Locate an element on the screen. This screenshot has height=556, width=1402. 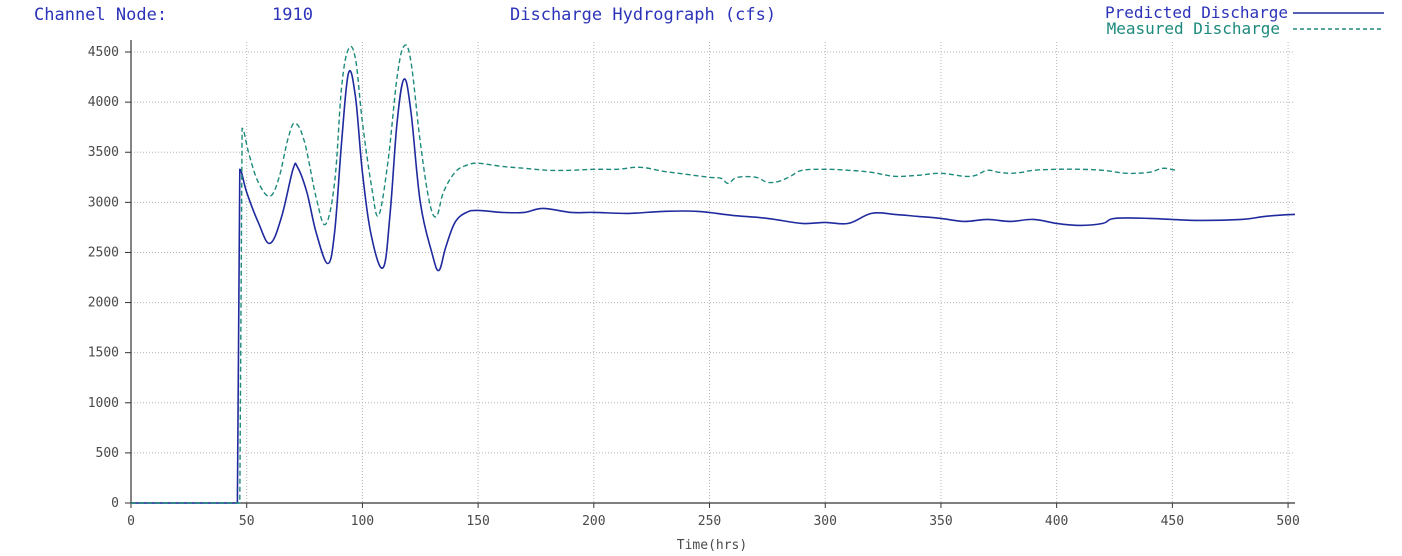
y-tick-label: 0 is located at coordinates (115, 503).